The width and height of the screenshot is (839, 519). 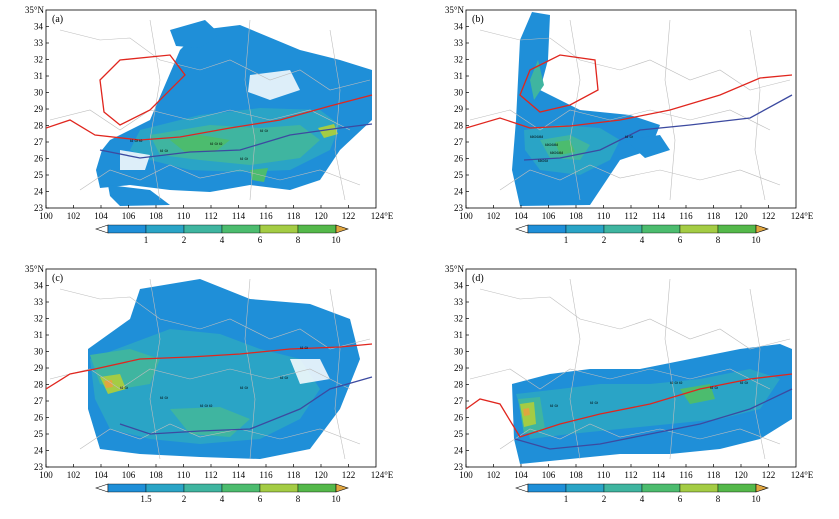 I want to click on y-tick-label: 23, so click(x=459, y=467).